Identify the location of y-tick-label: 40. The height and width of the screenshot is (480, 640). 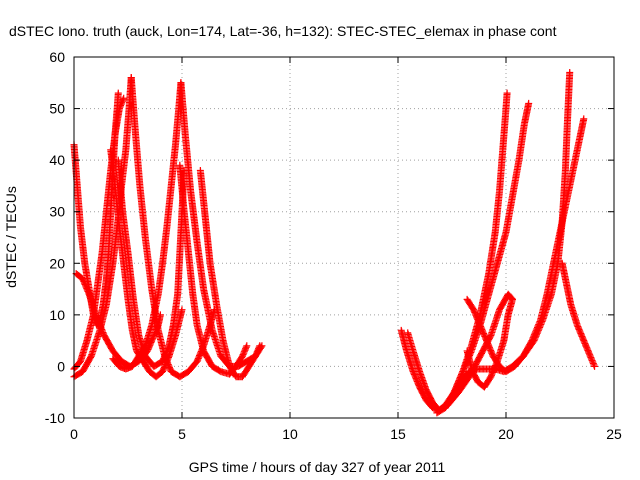
(57, 160).